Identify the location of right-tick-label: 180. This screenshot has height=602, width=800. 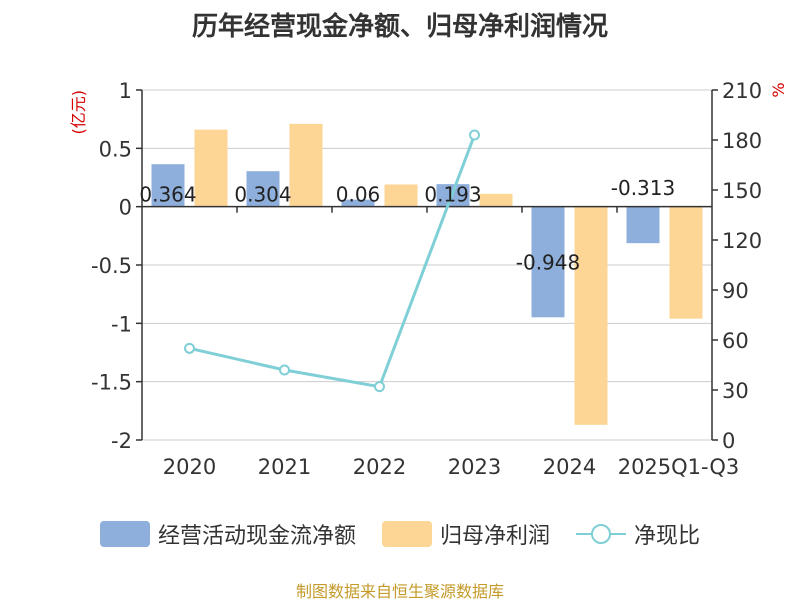
(742, 141).